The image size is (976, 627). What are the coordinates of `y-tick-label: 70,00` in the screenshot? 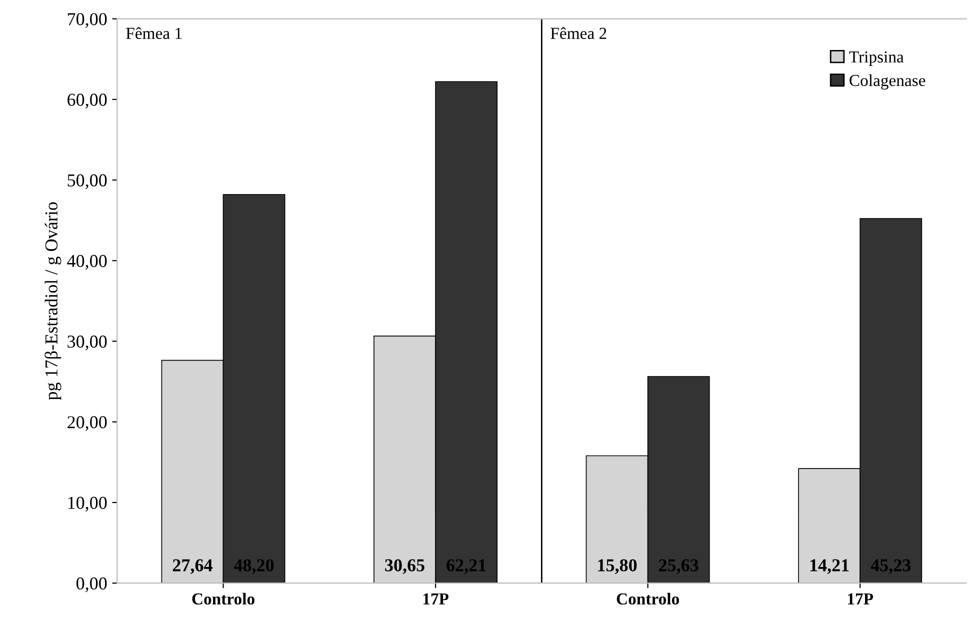 It's located at (87, 20).